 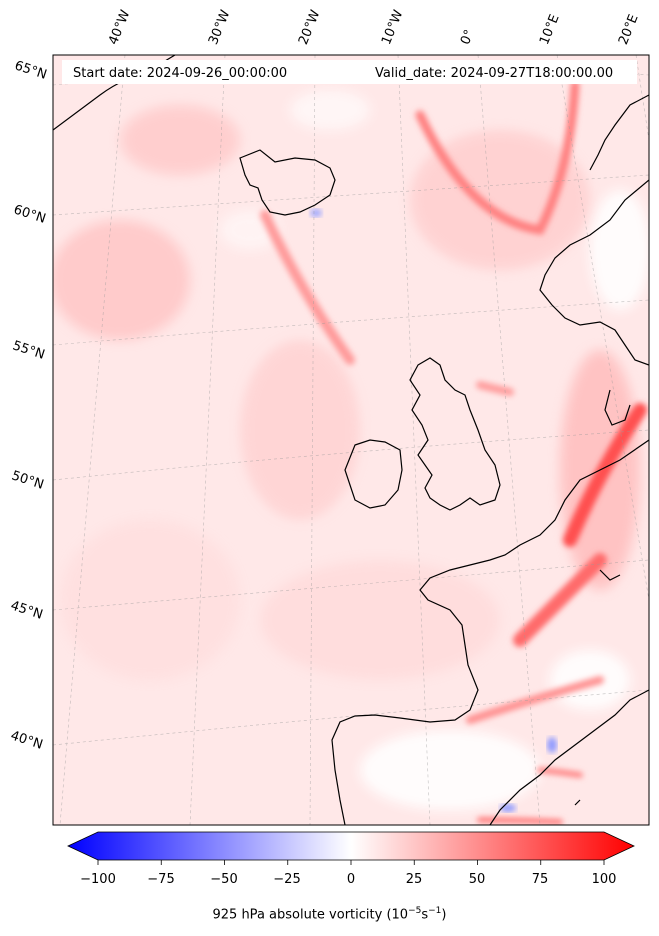 I want to click on colorbar-tick-label: −25, so click(x=287, y=879).